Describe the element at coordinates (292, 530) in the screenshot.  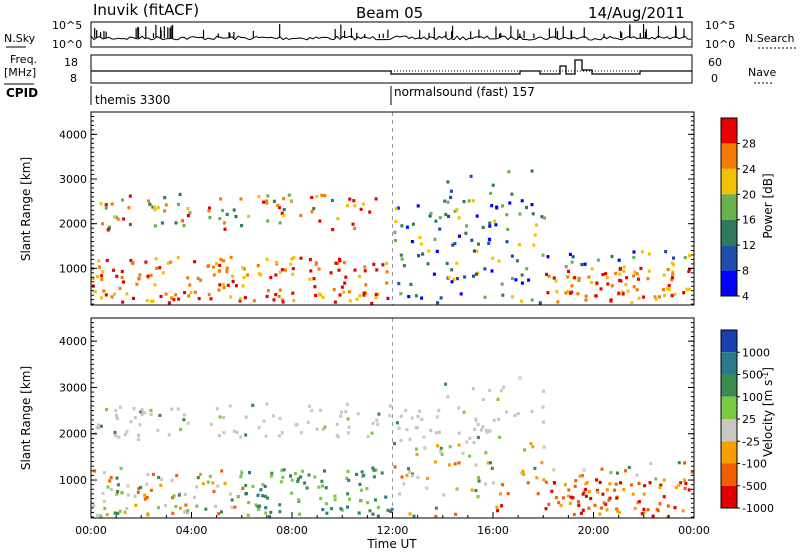
I see `xtick-label: 08:00` at that location.